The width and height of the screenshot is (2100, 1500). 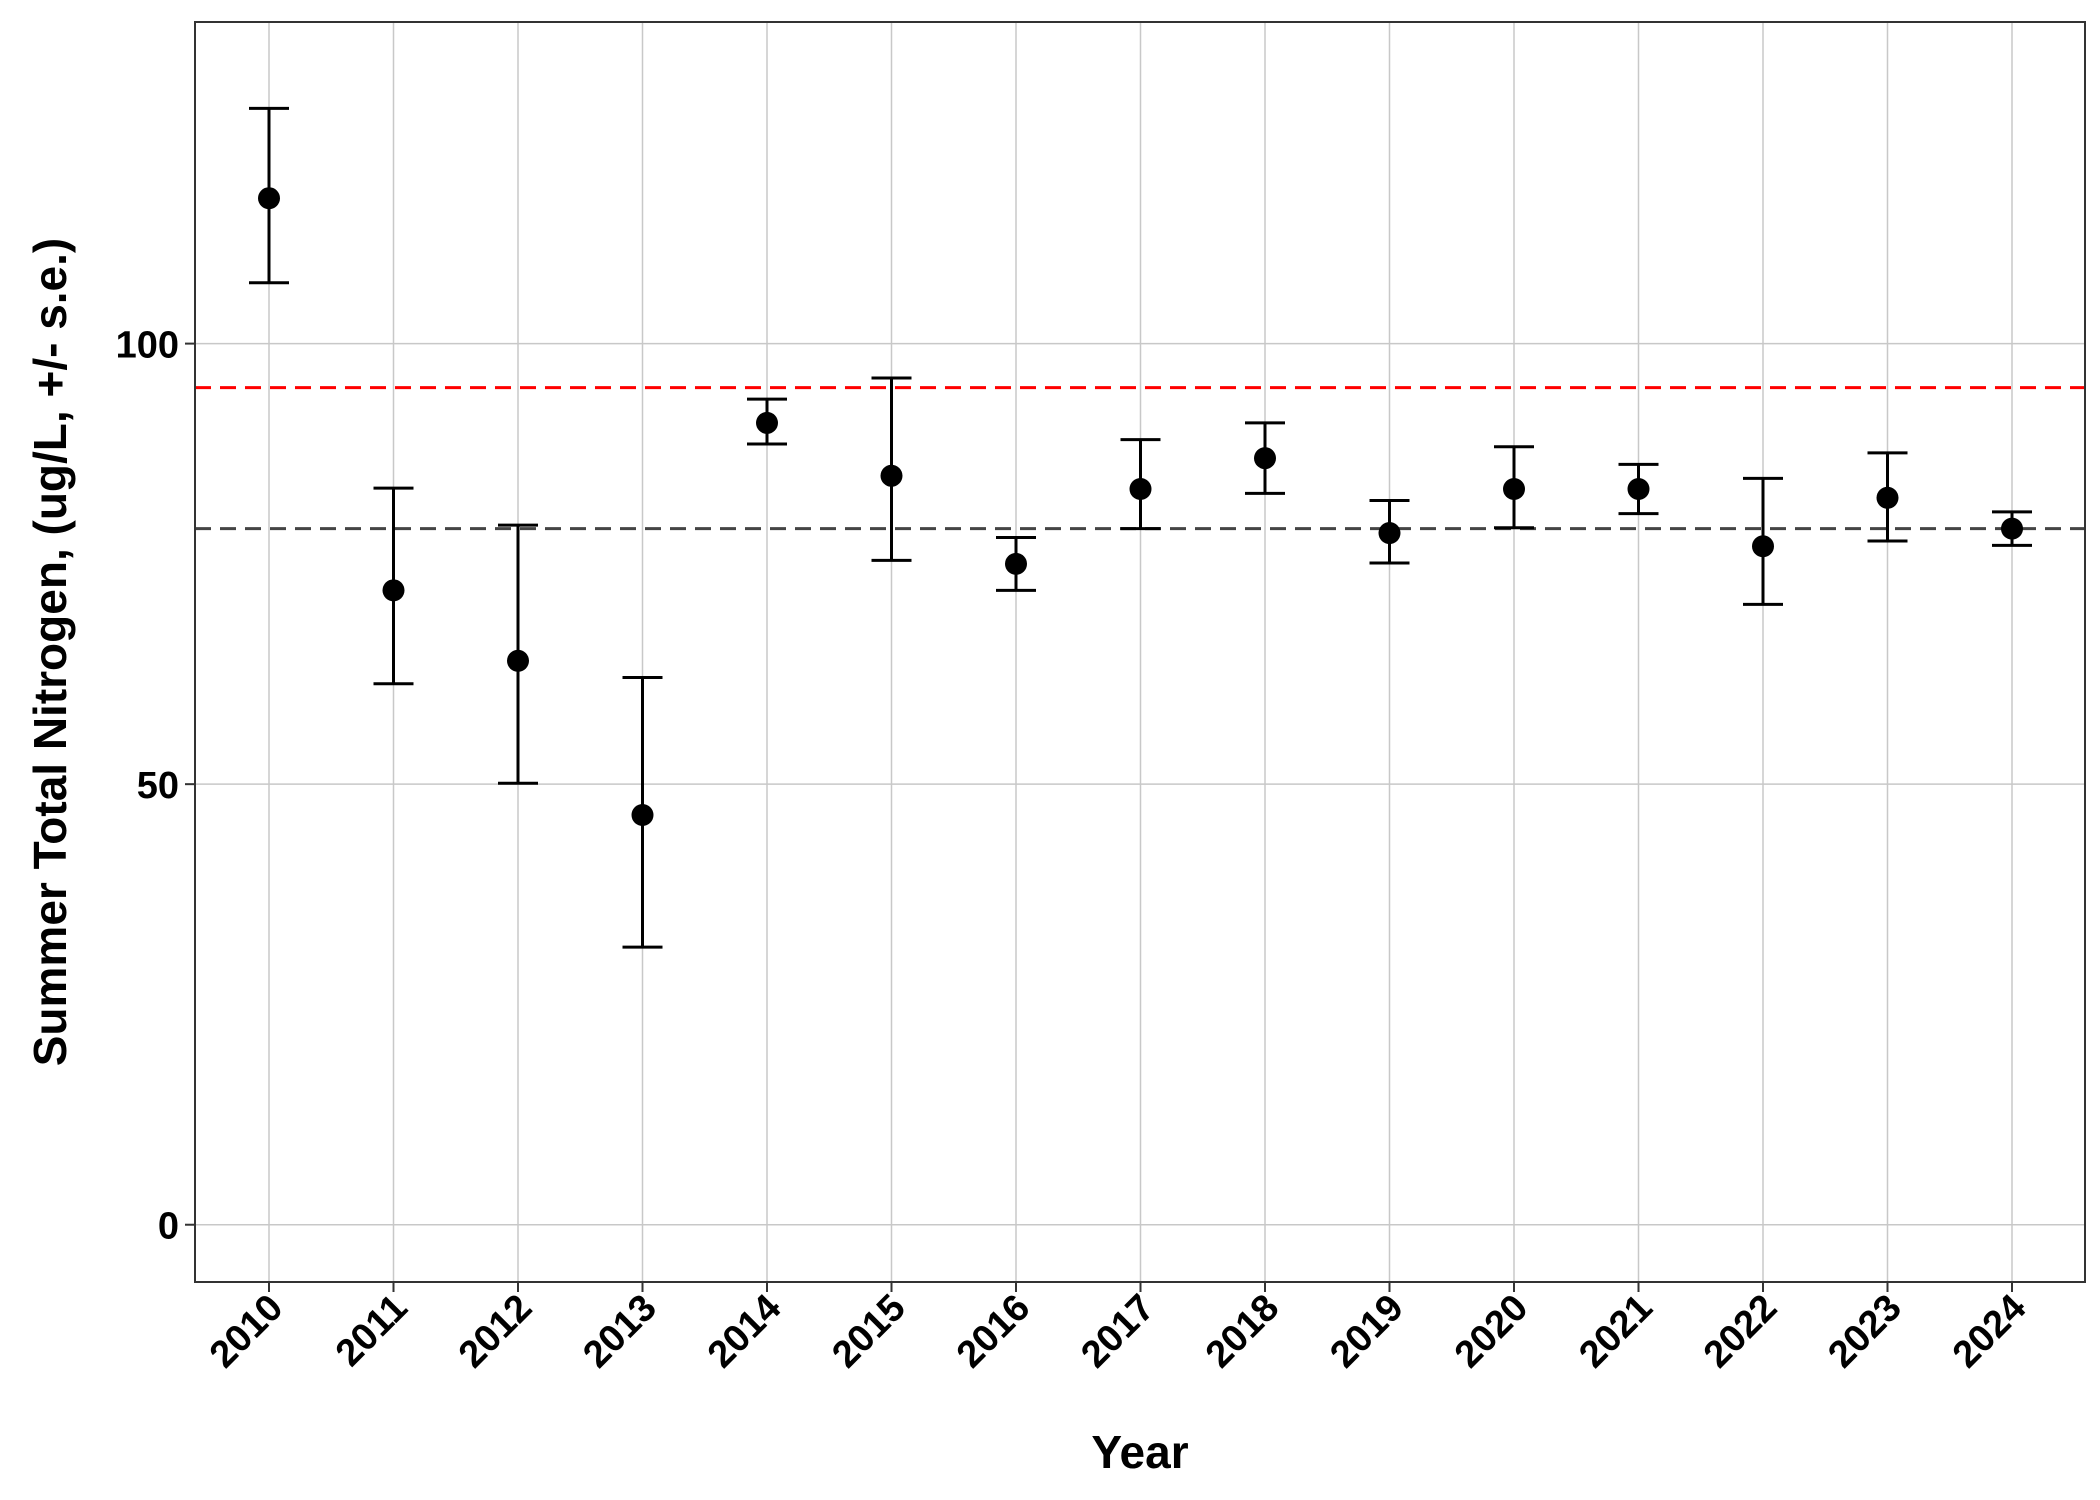 I want to click on y-axis-title: Summer Total Nitrogen, (ug/L, +/- s.e.), so click(x=50, y=652).